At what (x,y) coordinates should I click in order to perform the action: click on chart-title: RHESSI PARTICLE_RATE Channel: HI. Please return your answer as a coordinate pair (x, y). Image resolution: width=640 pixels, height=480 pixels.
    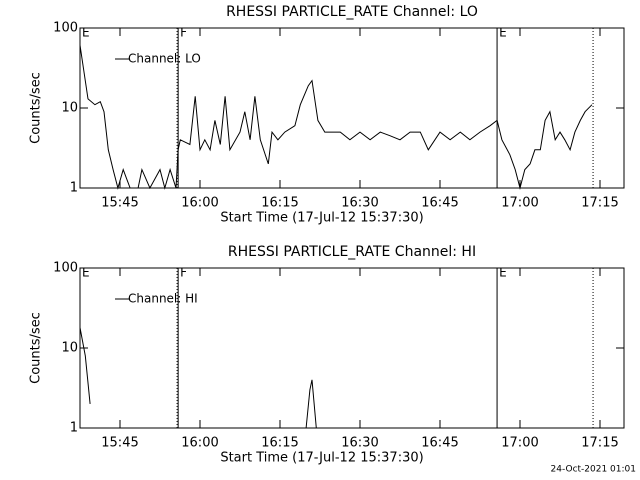
    Looking at the image, I should click on (352, 252).